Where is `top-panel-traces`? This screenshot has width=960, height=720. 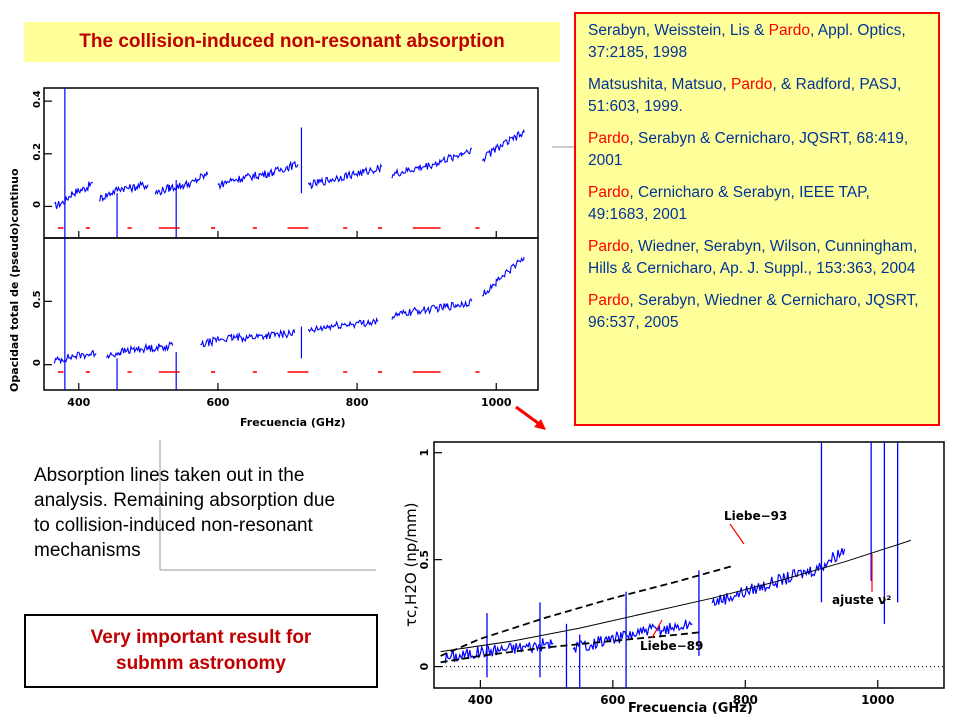 top-panel-traces is located at coordinates (289, 163).